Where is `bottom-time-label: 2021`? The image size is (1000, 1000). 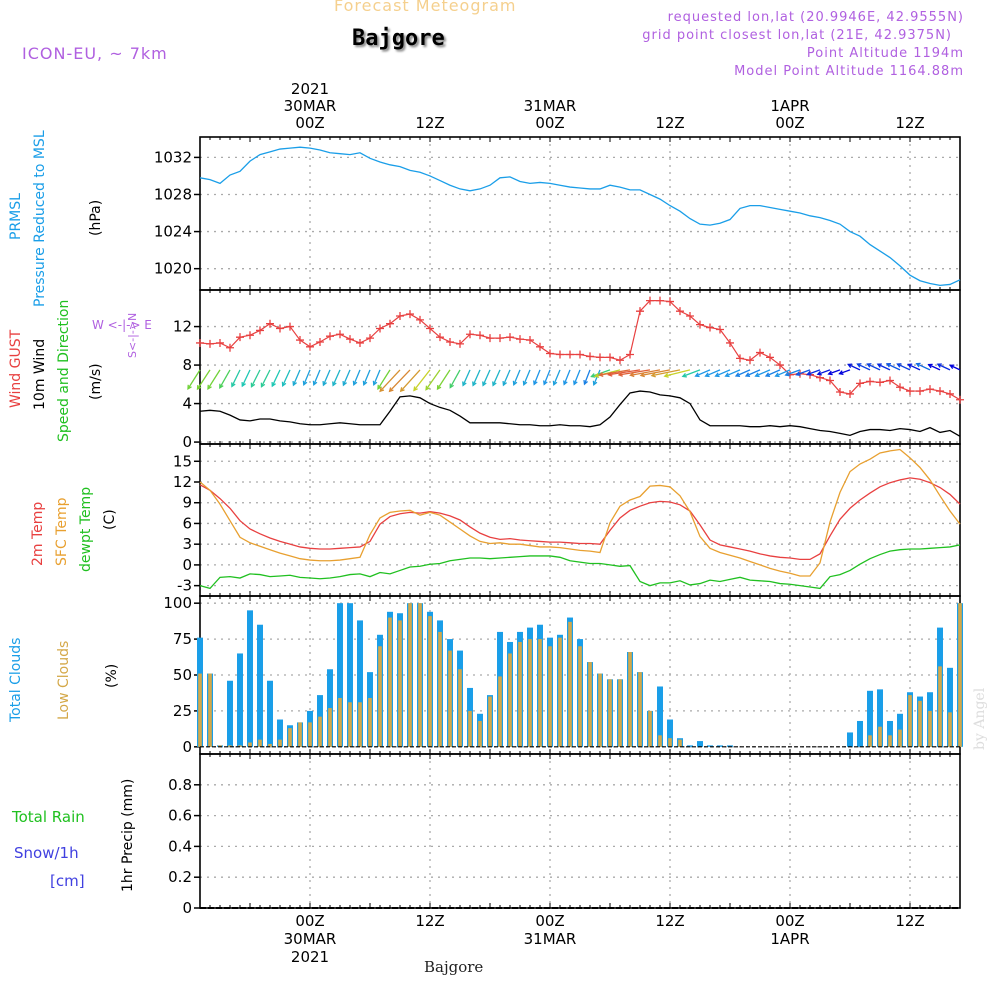 bottom-time-label: 2021 is located at coordinates (310, 957).